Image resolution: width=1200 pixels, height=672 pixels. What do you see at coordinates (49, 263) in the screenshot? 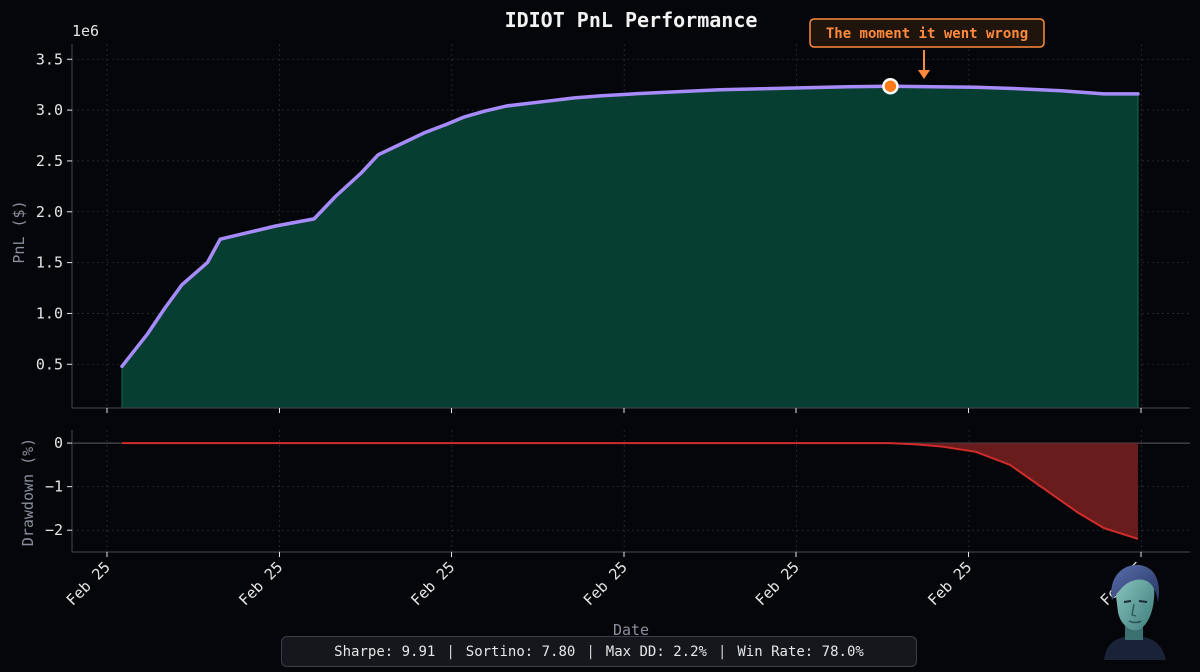
I see `y-tick-label: 1.5` at bounding box center [49, 263].